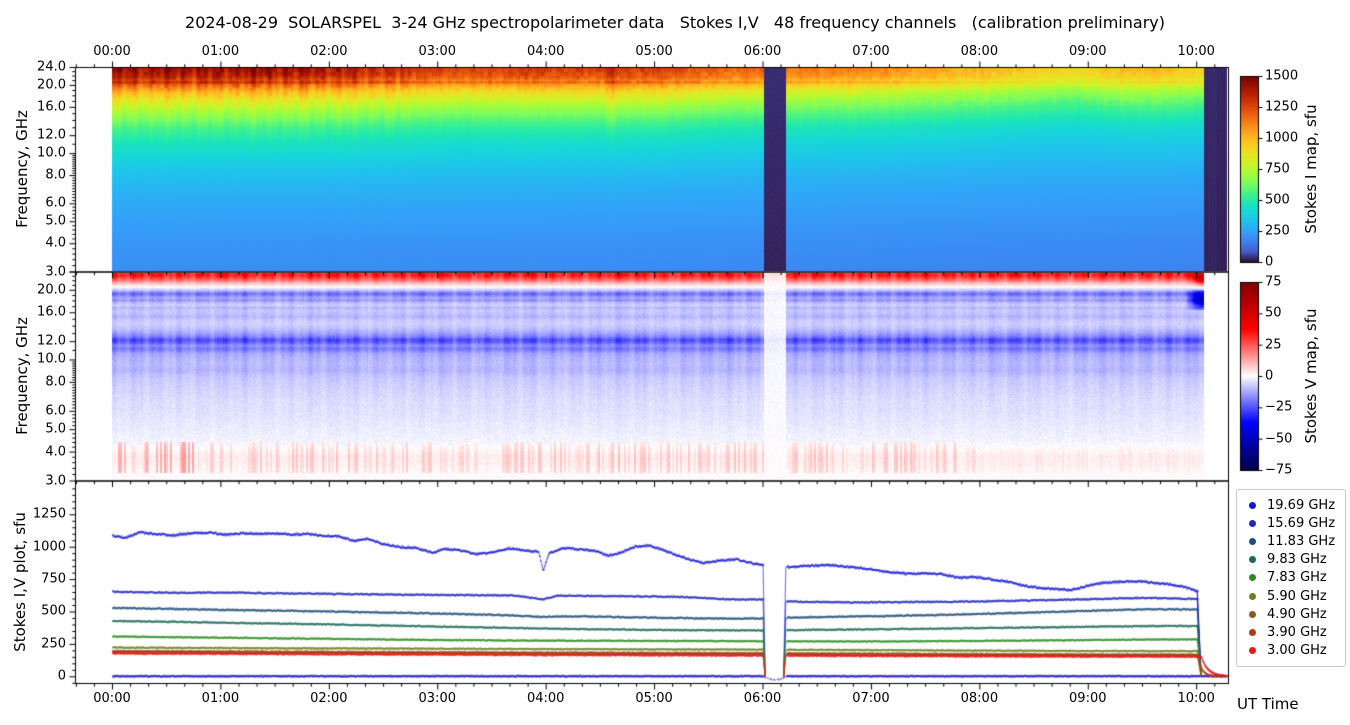  I want to click on freq-tick-label-top-panel: 20.0, so click(51, 85).